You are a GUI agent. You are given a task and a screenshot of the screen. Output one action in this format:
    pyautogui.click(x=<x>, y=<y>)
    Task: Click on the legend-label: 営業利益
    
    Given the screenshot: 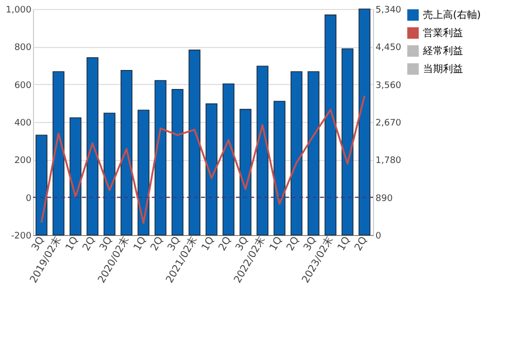 What is the action you would take?
    pyautogui.click(x=443, y=33)
    